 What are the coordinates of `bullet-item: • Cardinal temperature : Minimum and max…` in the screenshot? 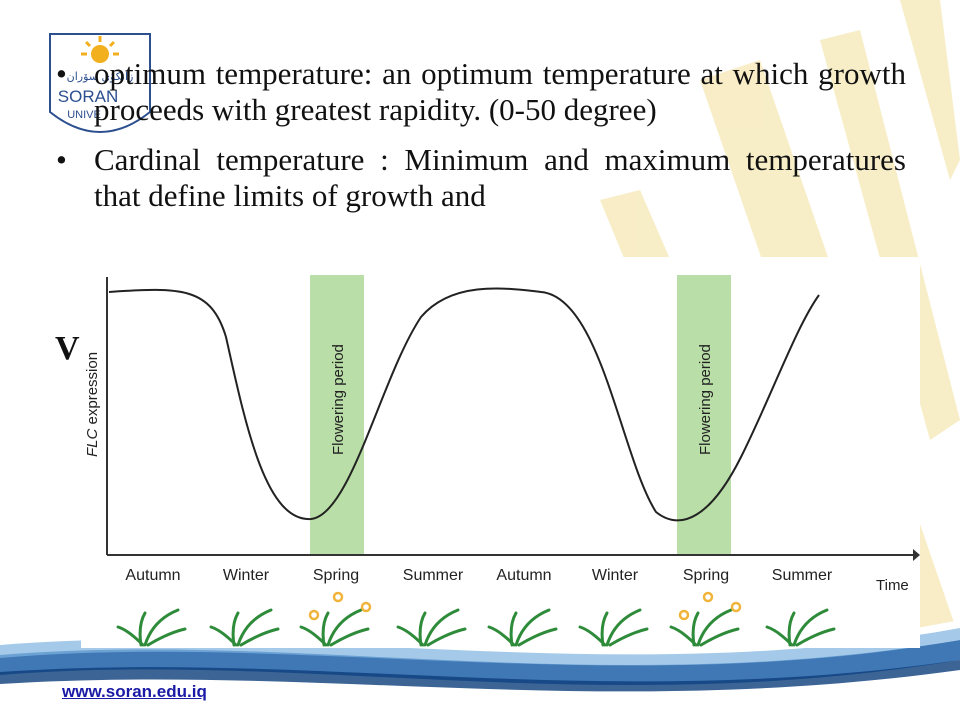 It's located at (481, 178).